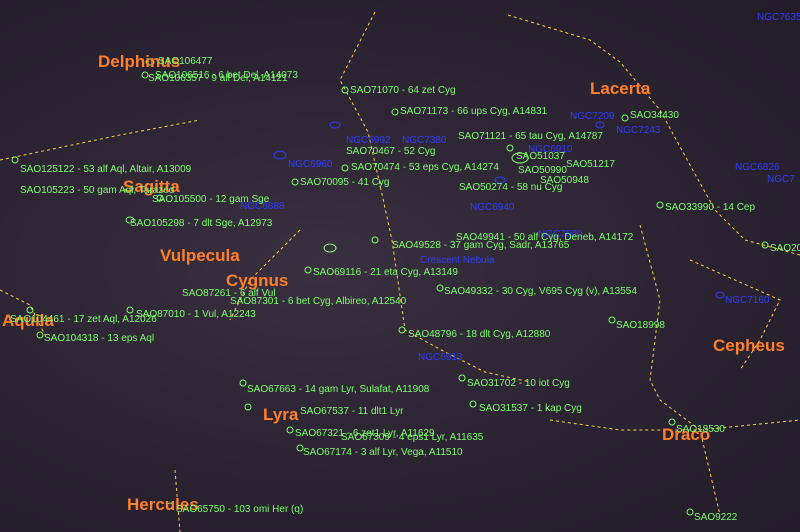 The width and height of the screenshot is (800, 532). What do you see at coordinates (99, 338) in the screenshot?
I see `star-label: SAO104318 - 13 eps Aql` at bounding box center [99, 338].